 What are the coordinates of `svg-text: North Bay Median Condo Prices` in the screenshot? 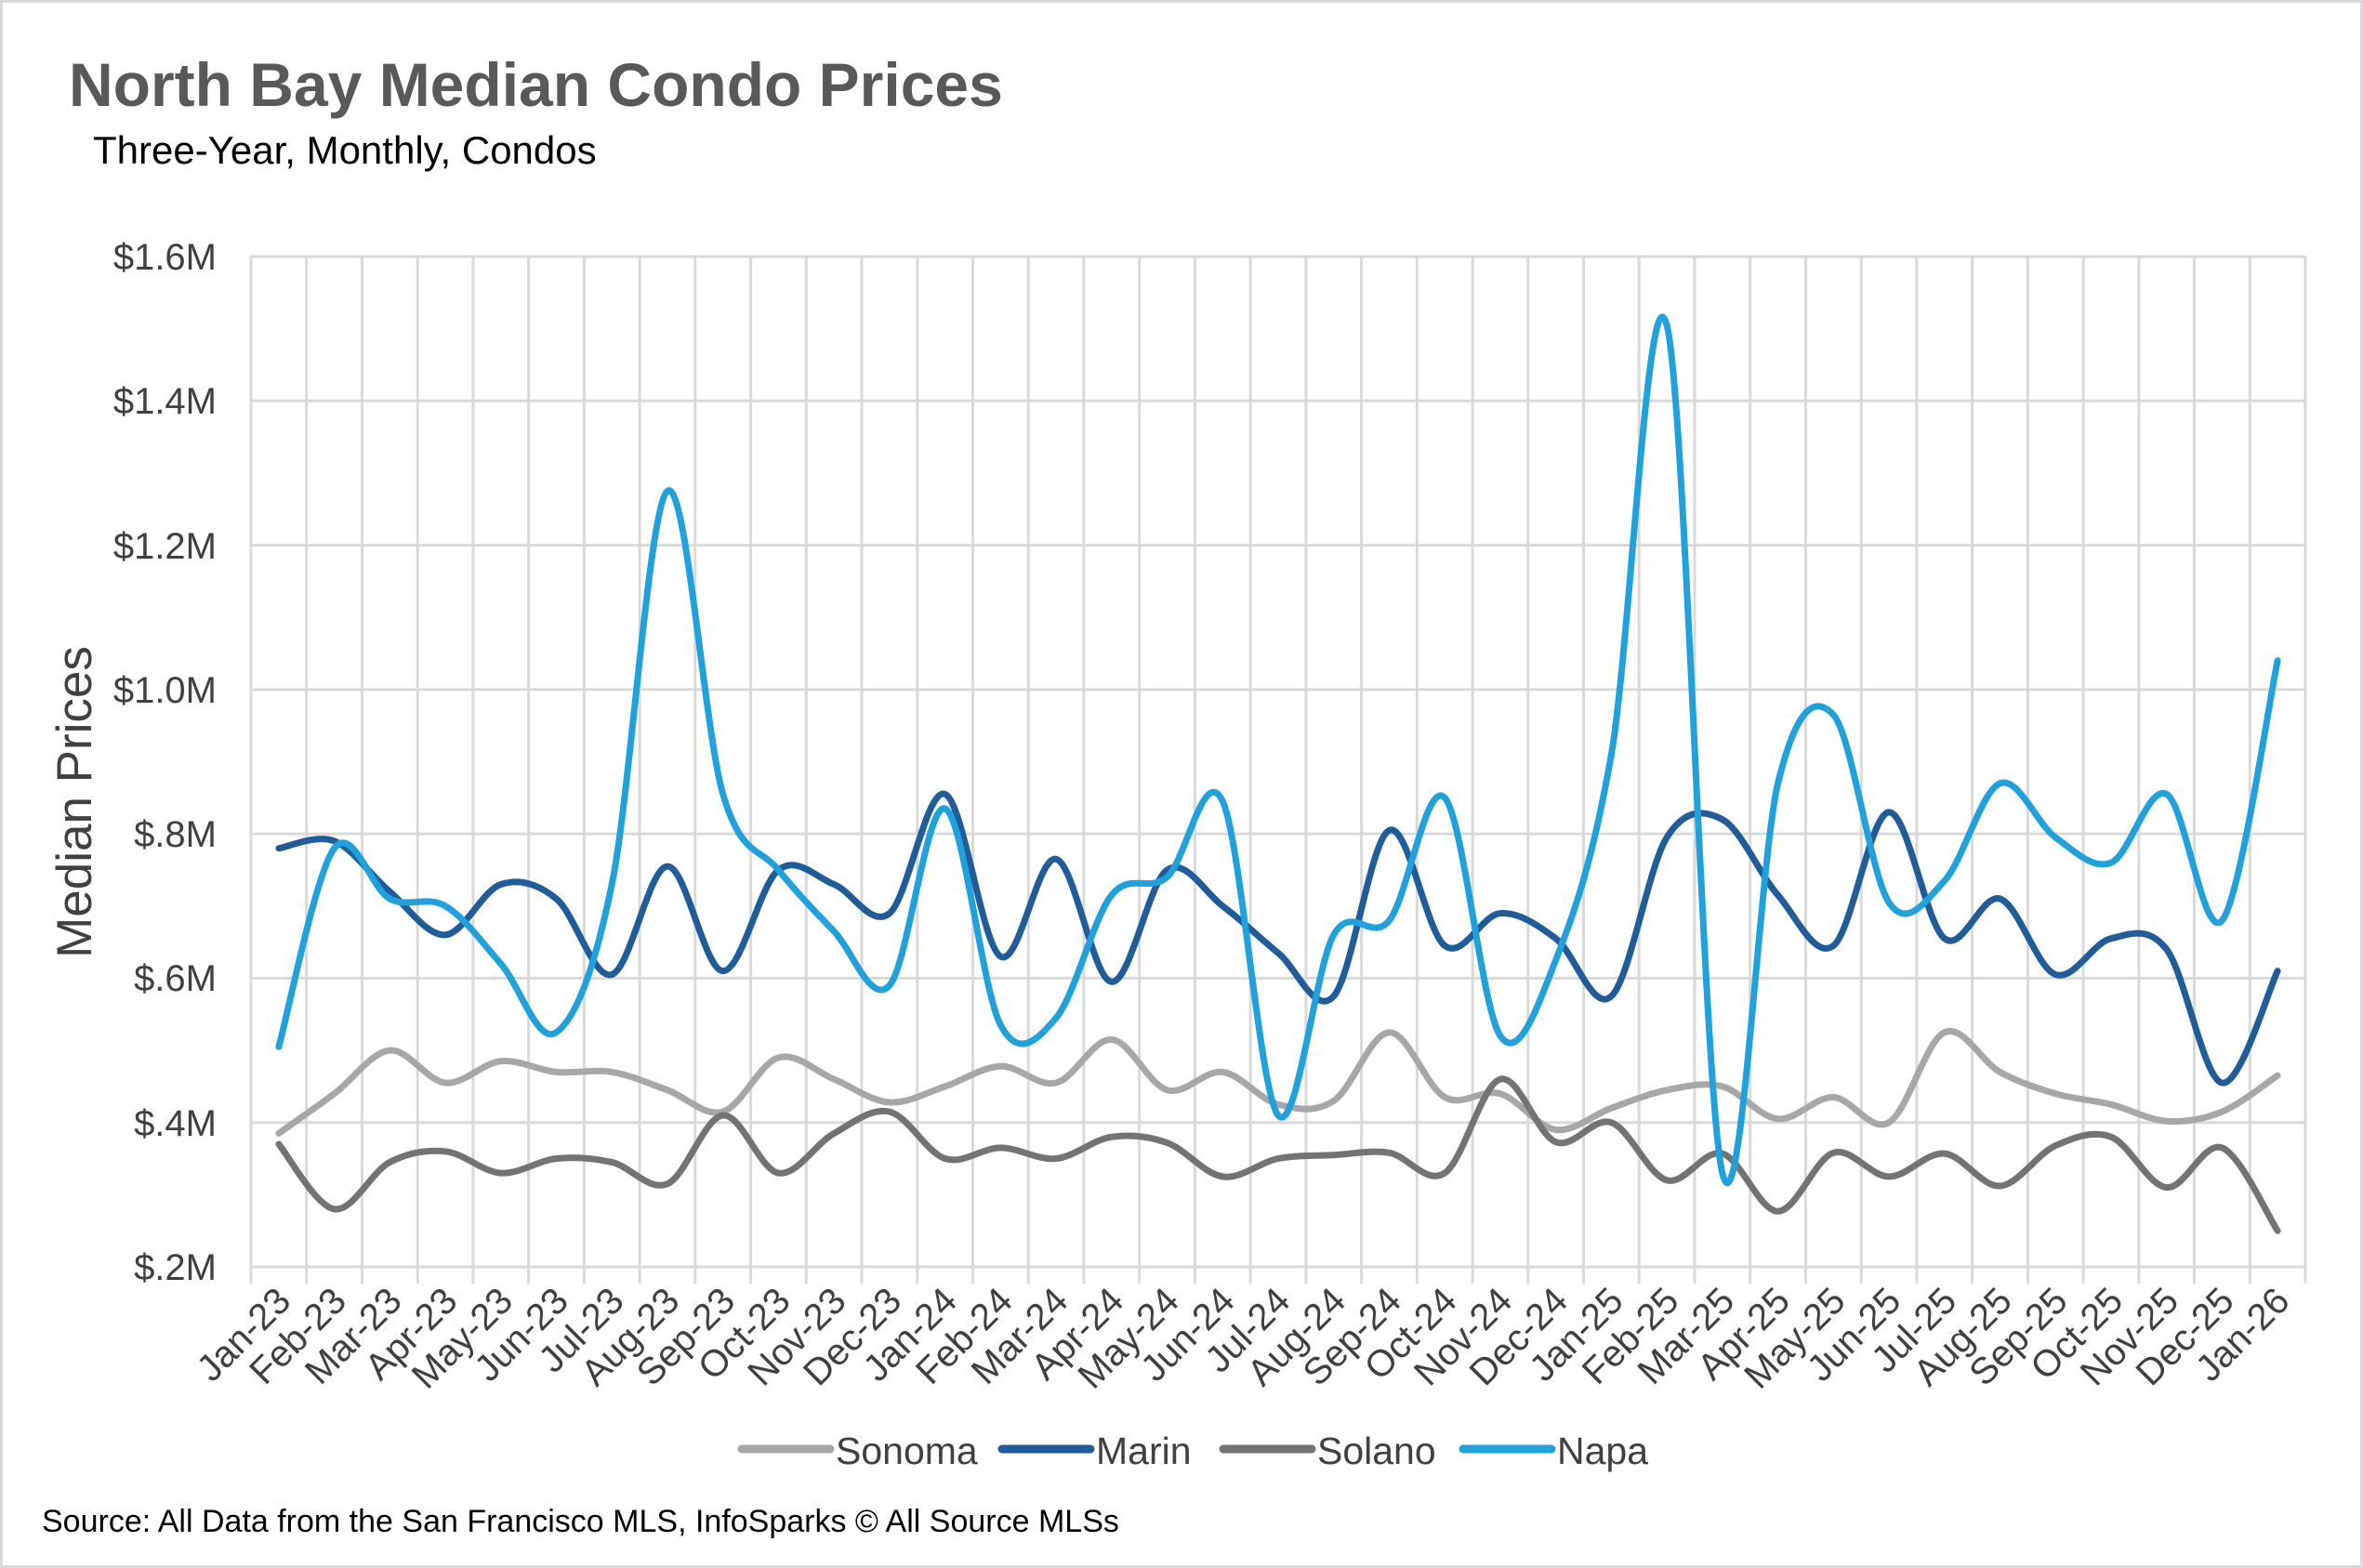 It's located at (536, 84).